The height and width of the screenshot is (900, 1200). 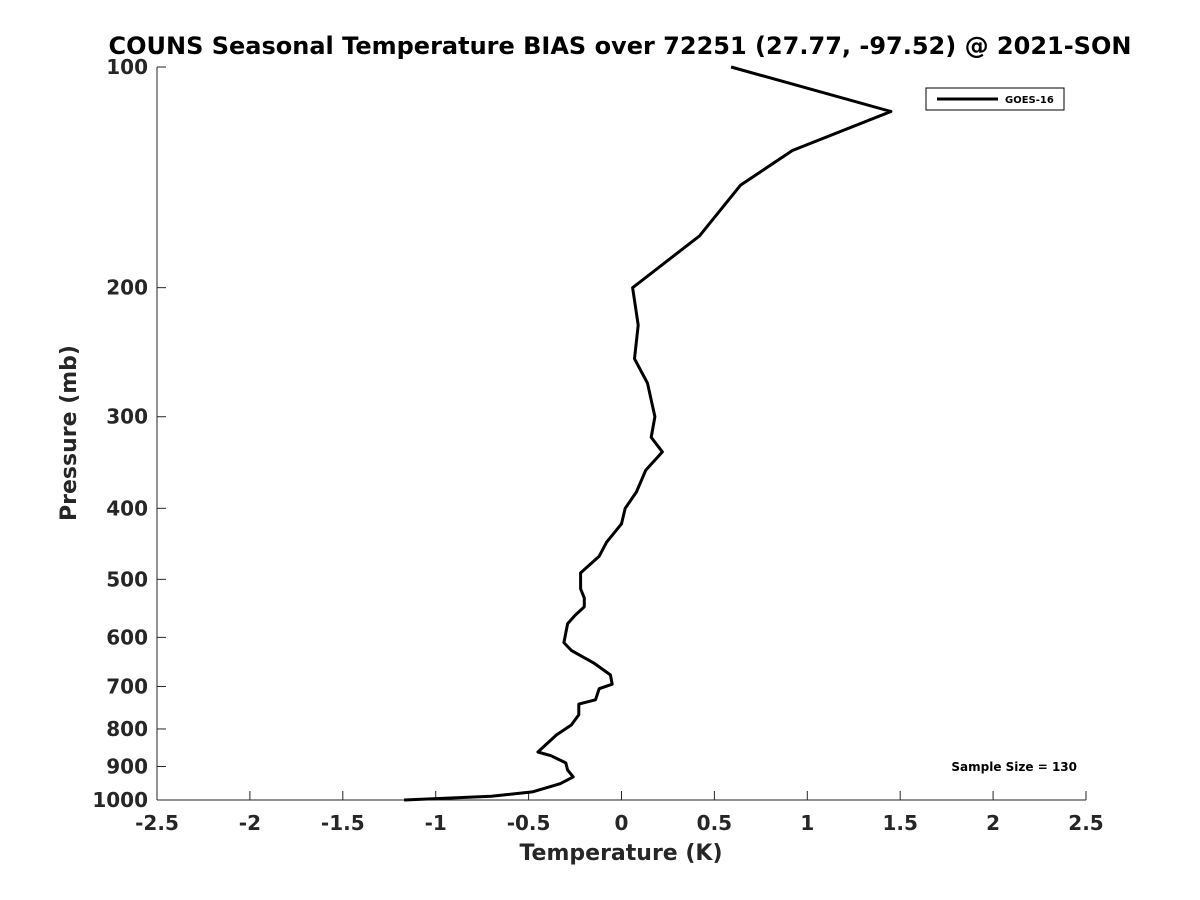 What do you see at coordinates (120, 800) in the screenshot?
I see `y-tick-label: 1000` at bounding box center [120, 800].